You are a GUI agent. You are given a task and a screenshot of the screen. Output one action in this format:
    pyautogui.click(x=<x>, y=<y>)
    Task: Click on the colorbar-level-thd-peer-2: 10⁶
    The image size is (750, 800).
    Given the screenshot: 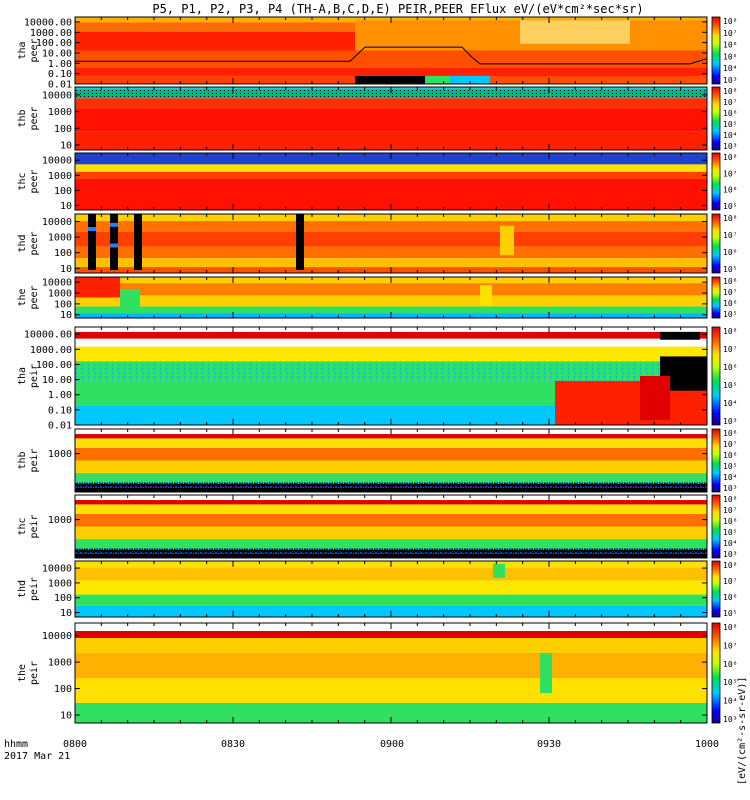 What is the action you would take?
    pyautogui.click(x=730, y=252)
    